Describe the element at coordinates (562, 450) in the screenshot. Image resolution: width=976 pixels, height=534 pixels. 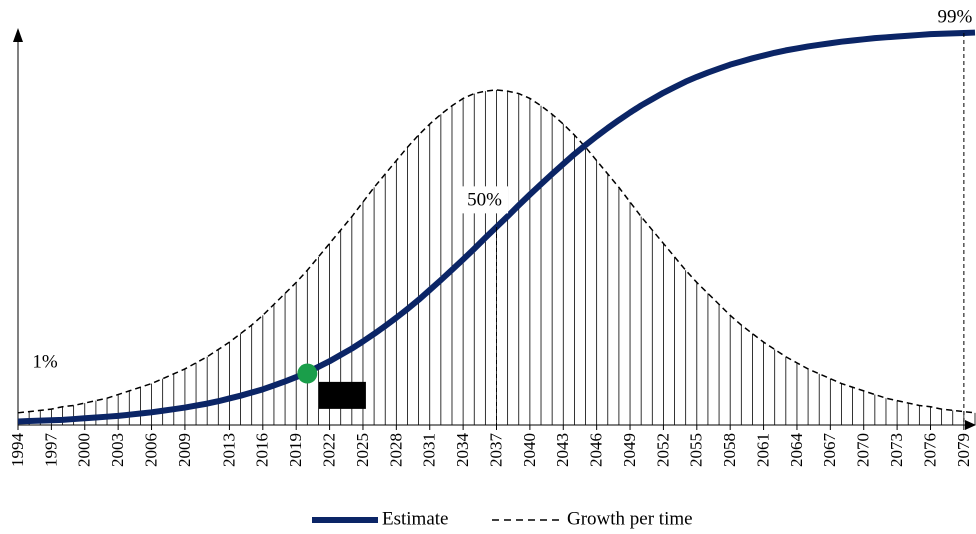
I see `x-tick-label: 2043` at that location.